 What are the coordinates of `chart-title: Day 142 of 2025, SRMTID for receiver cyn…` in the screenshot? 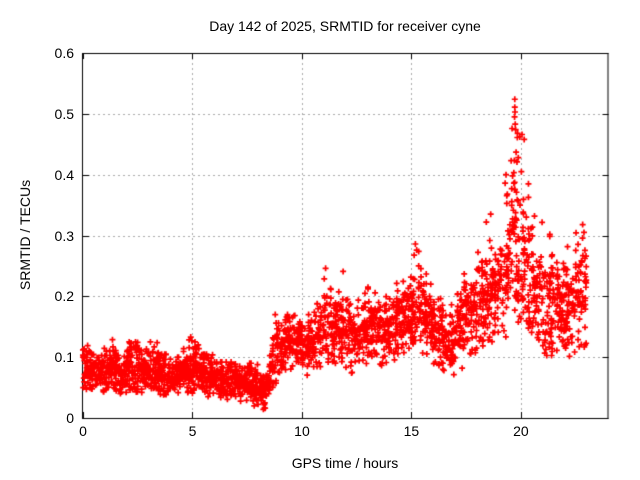 It's located at (345, 26).